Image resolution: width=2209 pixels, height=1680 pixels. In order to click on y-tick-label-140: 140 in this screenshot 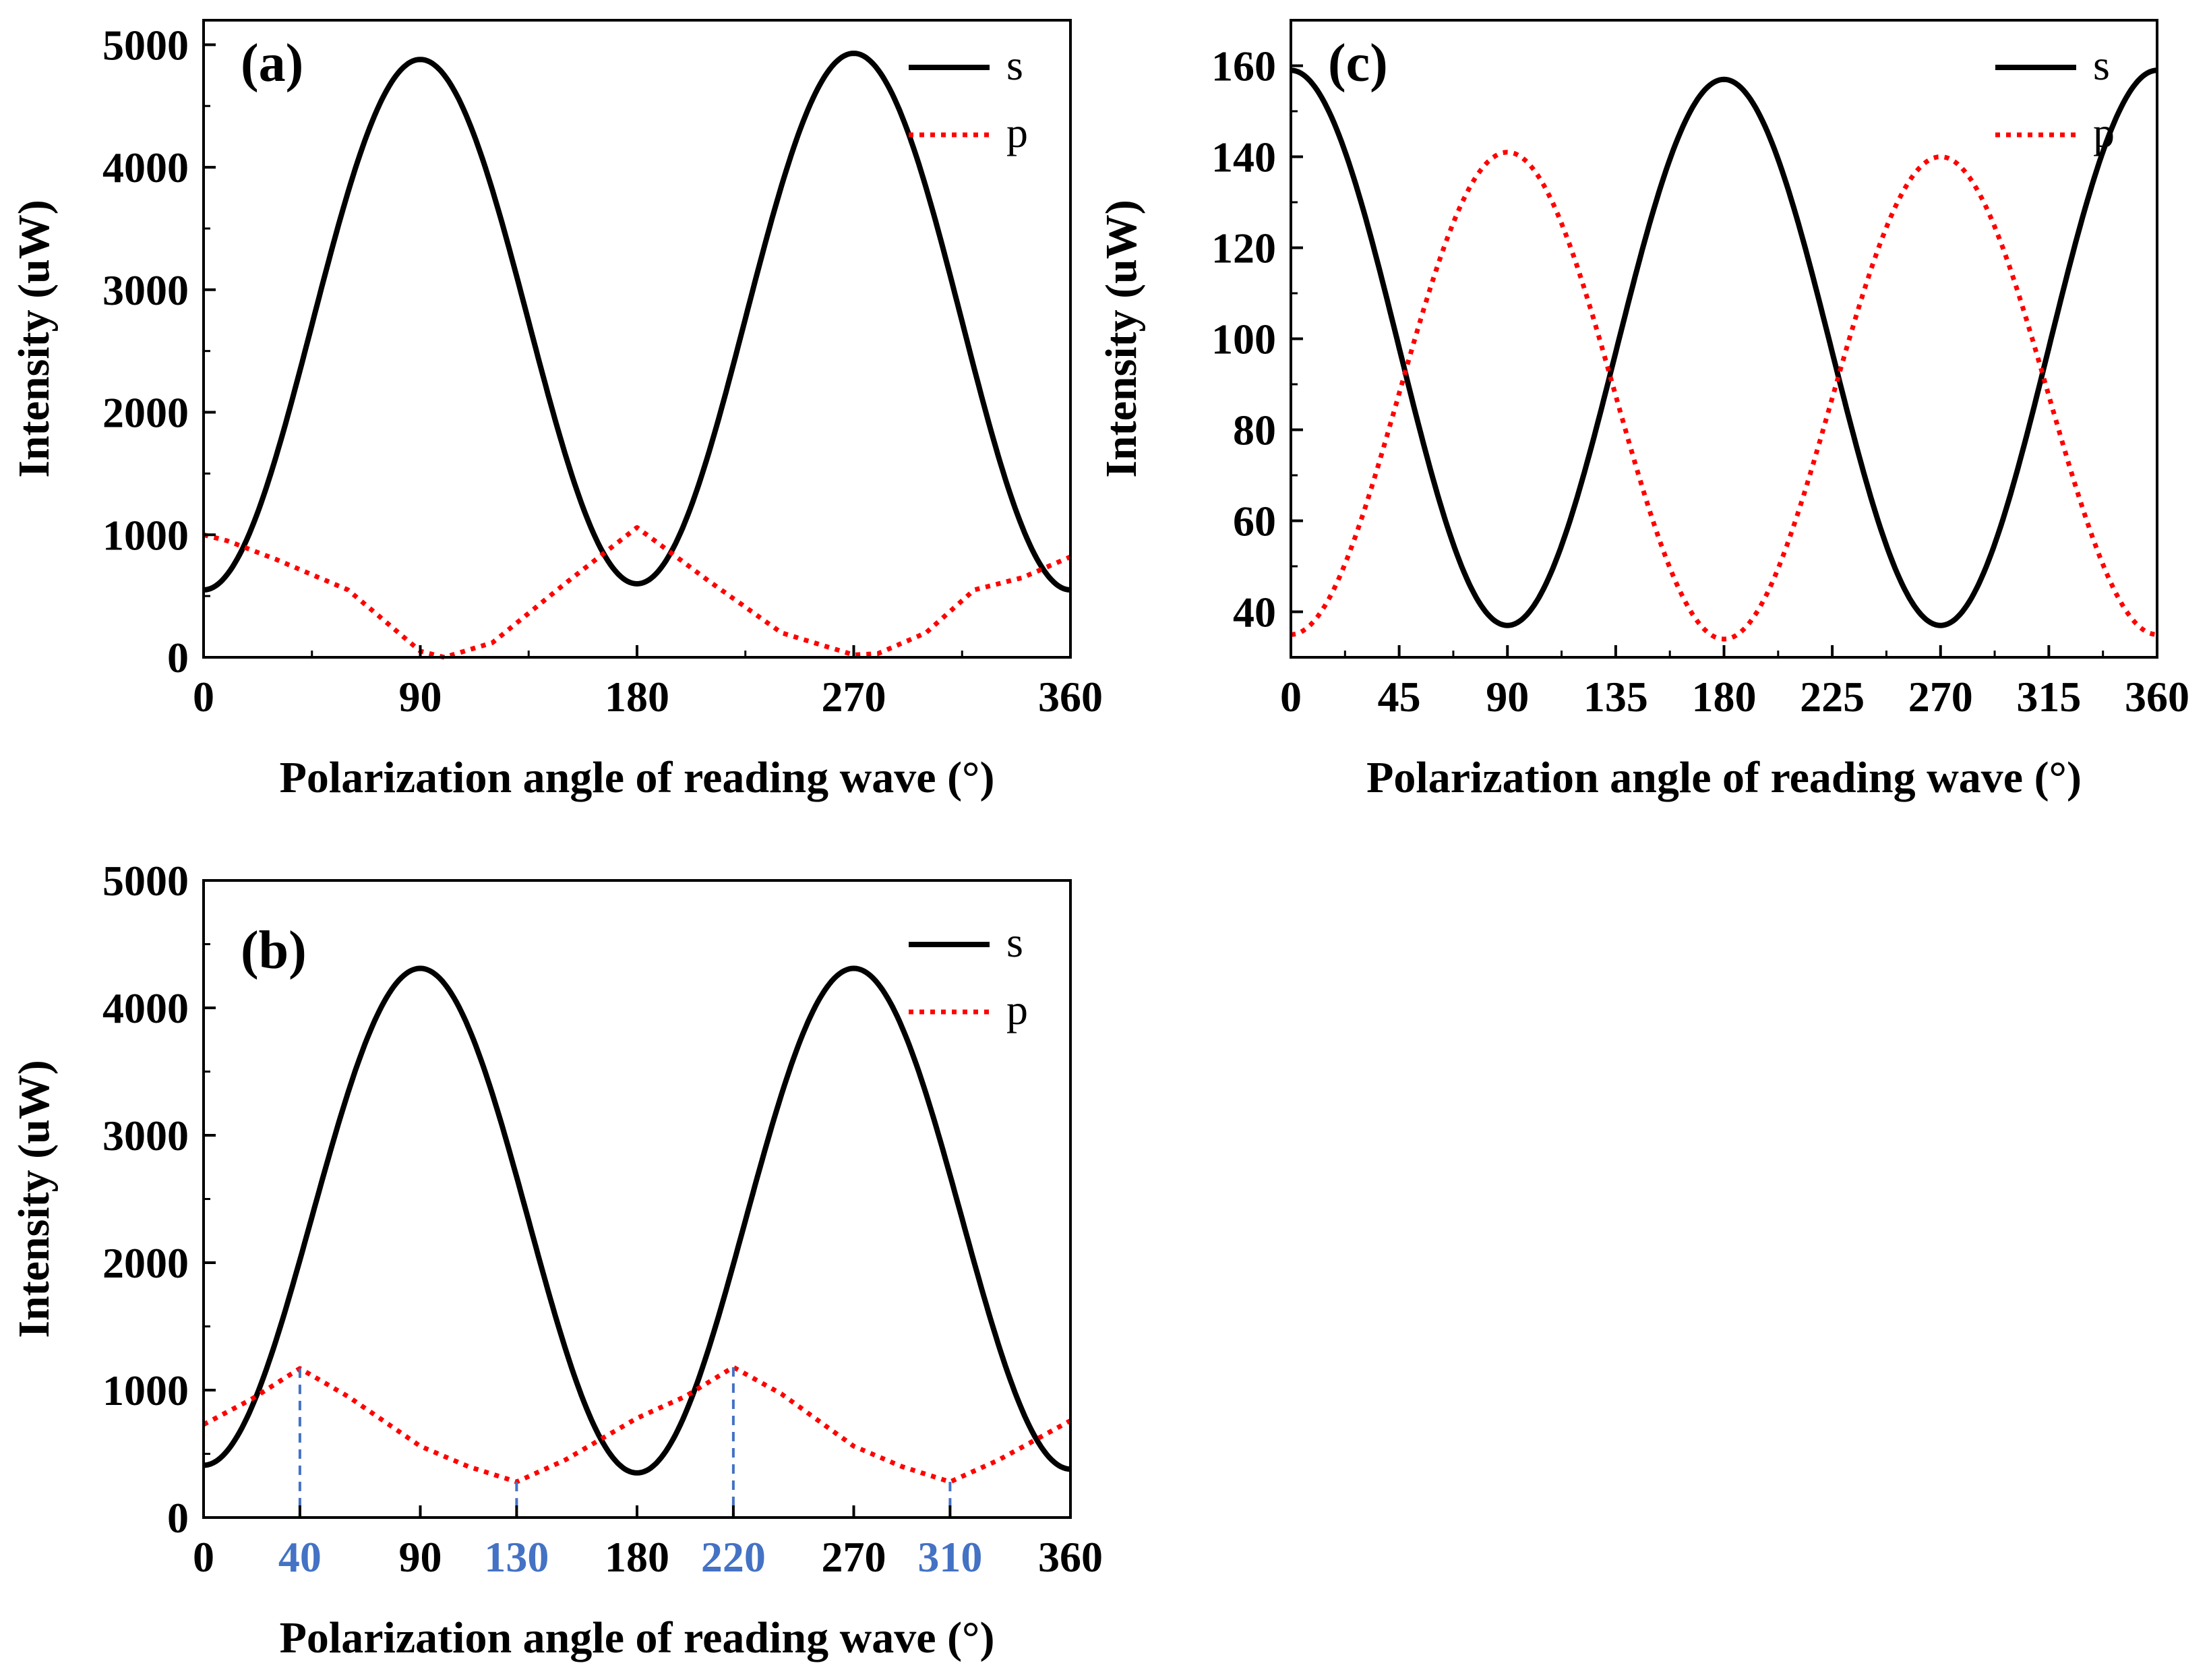, I will do `click(1243, 157)`.